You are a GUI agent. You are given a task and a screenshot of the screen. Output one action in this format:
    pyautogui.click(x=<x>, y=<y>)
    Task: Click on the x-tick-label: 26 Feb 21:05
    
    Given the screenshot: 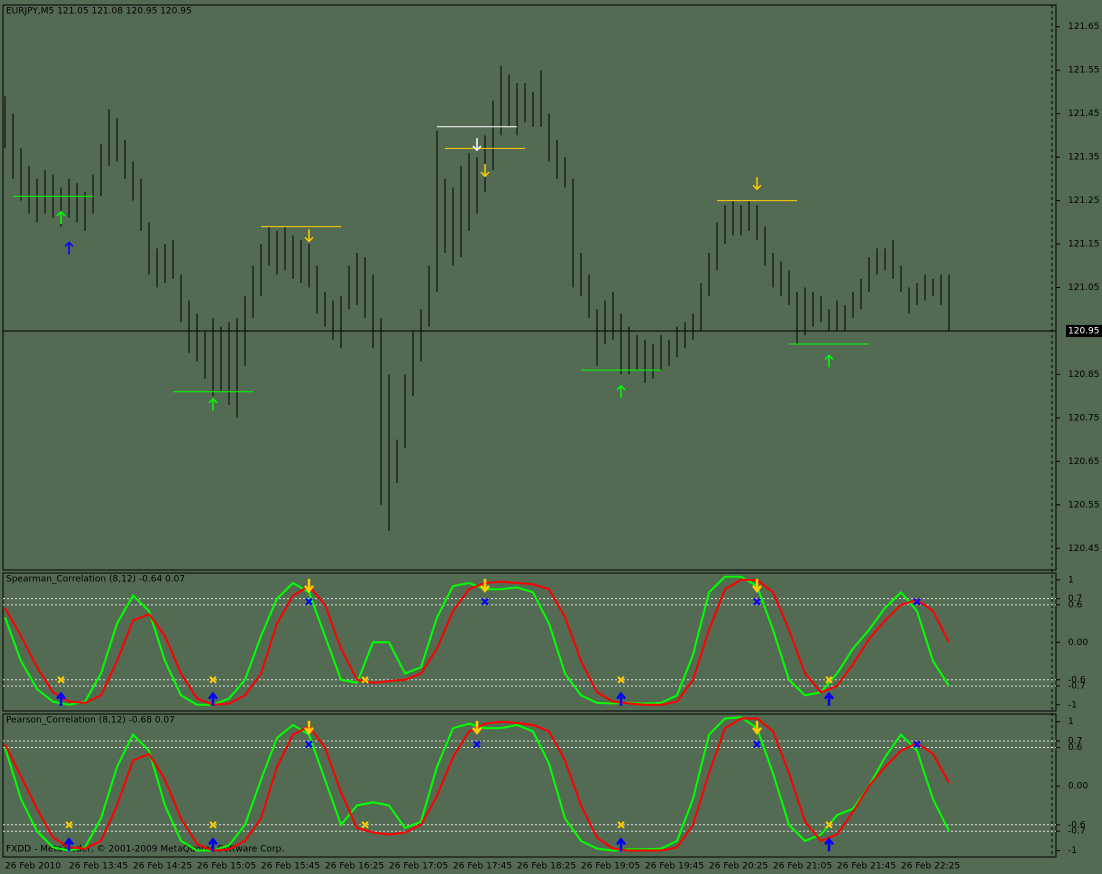 What is the action you would take?
    pyautogui.click(x=802, y=867)
    